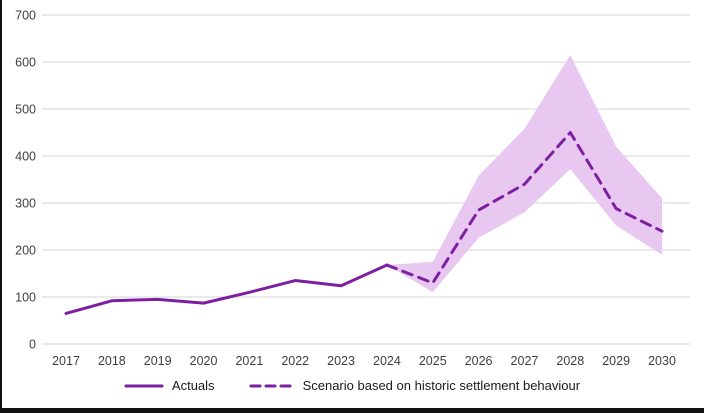 This screenshot has height=413, width=704. Describe the element at coordinates (25, 110) in the screenshot. I see `y-tick-label: 500` at that location.